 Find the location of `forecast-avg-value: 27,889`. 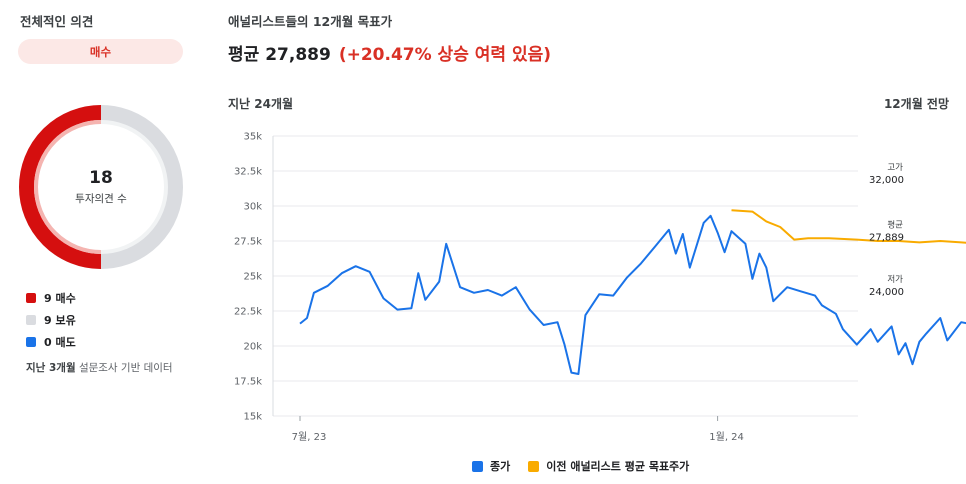

forecast-avg-value: 27,889 is located at coordinates (886, 238).